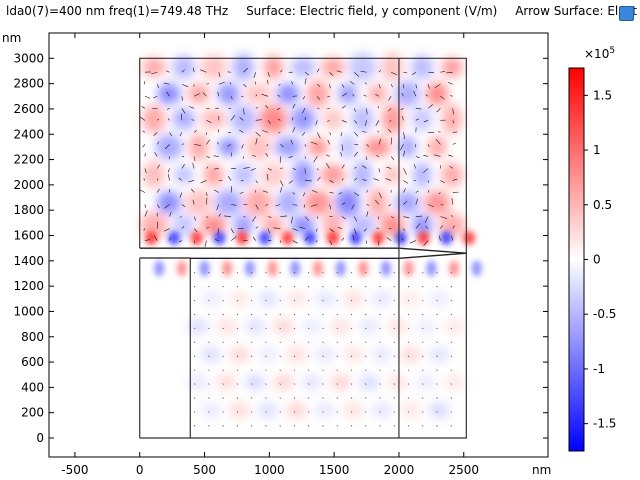  I want to click on colorbar-multiplier: ×10⁵, so click(599, 53).